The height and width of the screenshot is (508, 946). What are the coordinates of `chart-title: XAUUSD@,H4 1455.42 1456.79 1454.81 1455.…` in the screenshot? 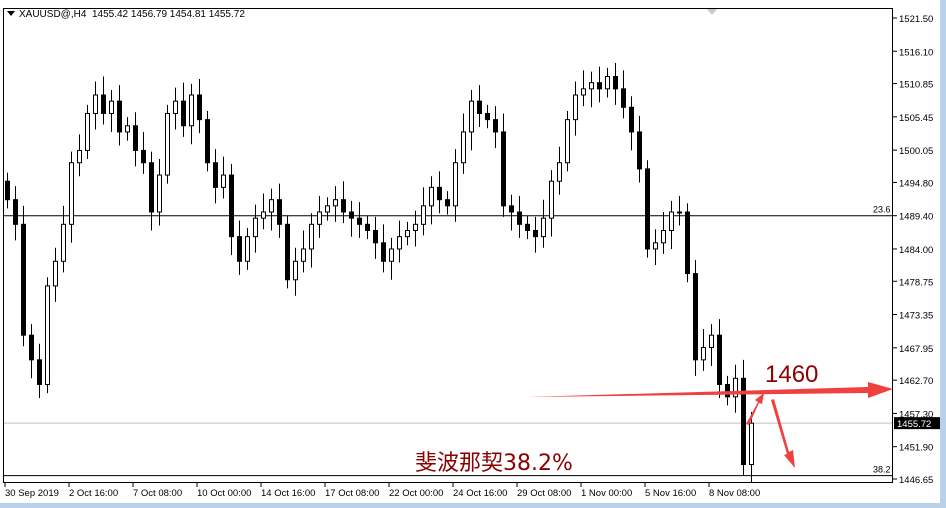 It's located at (126, 14).